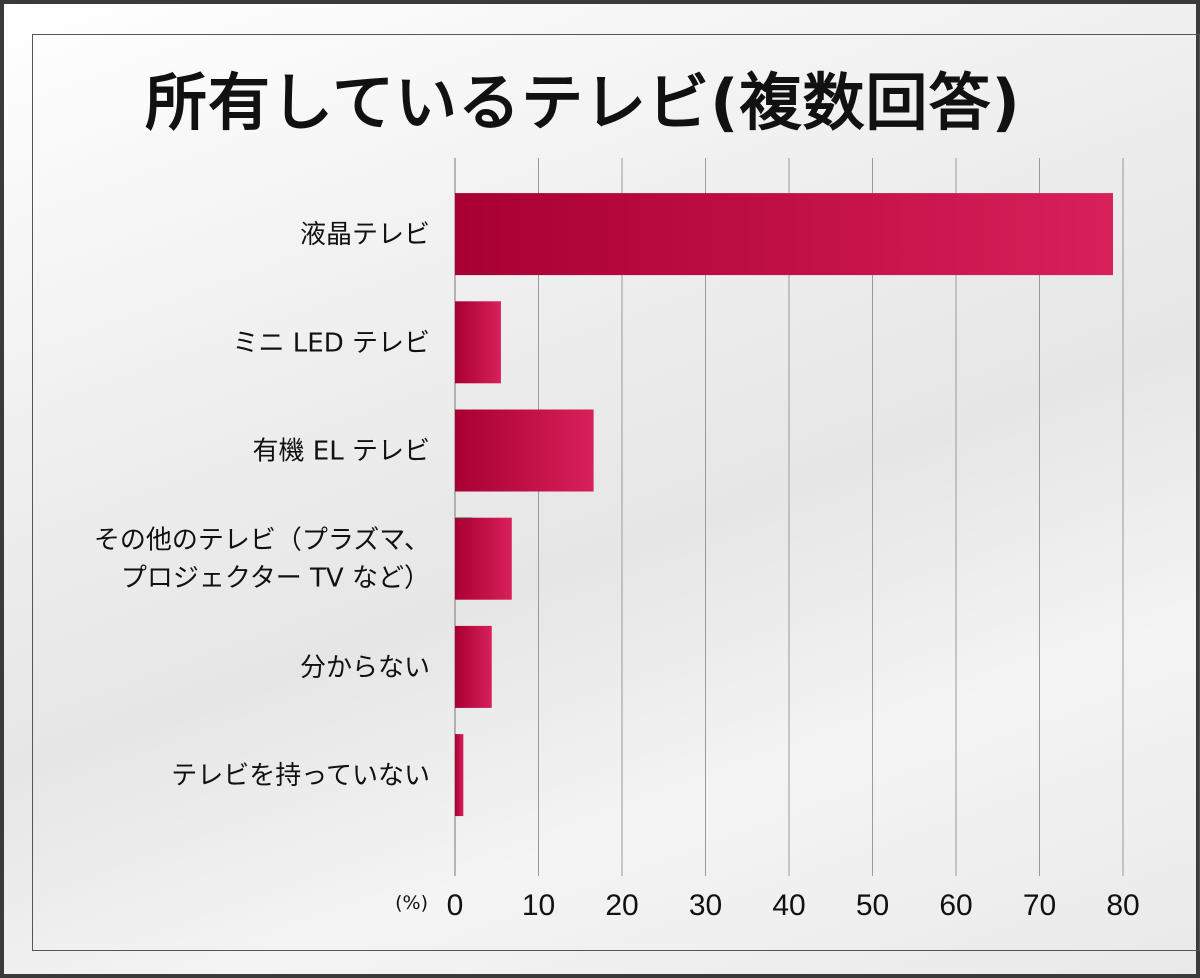 The width and height of the screenshot is (1200, 978). Describe the element at coordinates (341, 452) in the screenshot. I see `category-label: 有機 EL テレビ` at that location.